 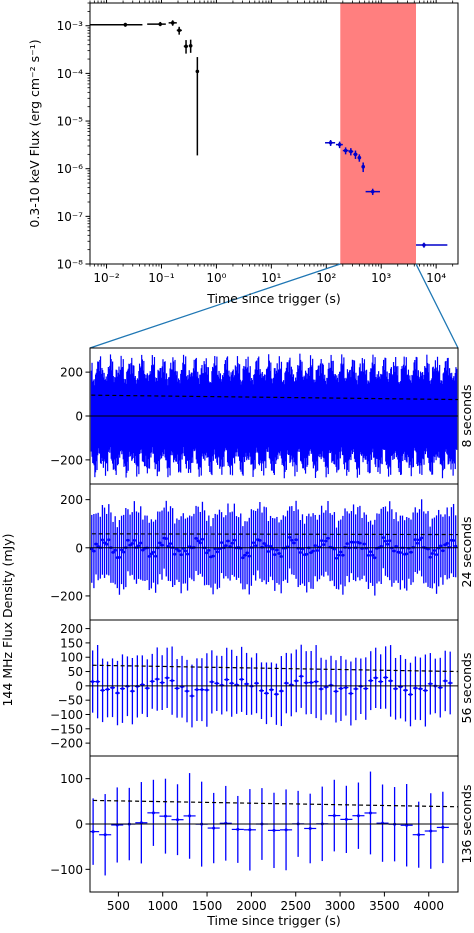 What do you see at coordinates (384, 906) in the screenshot?
I see `x-tick-label: 3500` at bounding box center [384, 906].